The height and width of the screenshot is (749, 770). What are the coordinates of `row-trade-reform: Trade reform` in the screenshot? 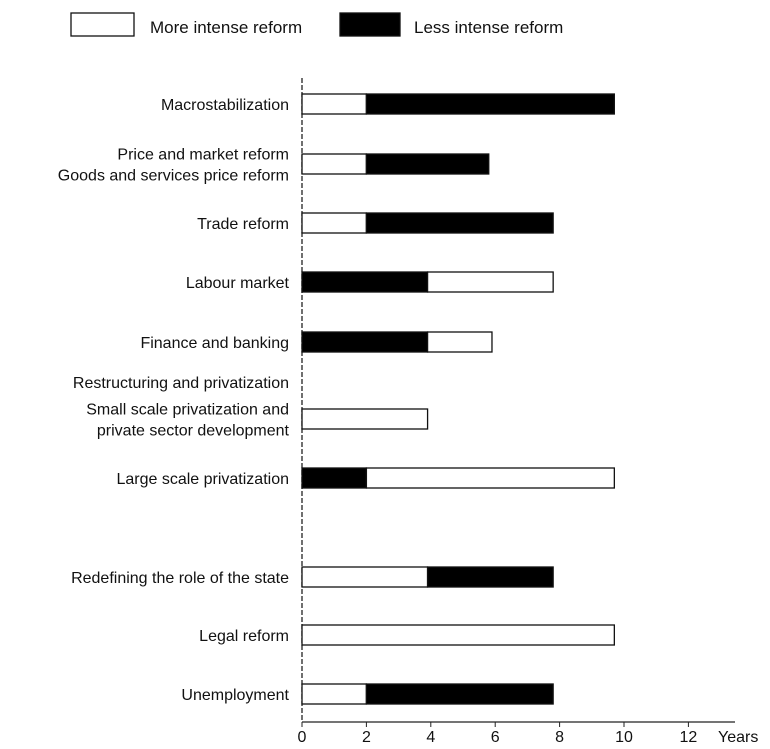 It's located at (375, 223).